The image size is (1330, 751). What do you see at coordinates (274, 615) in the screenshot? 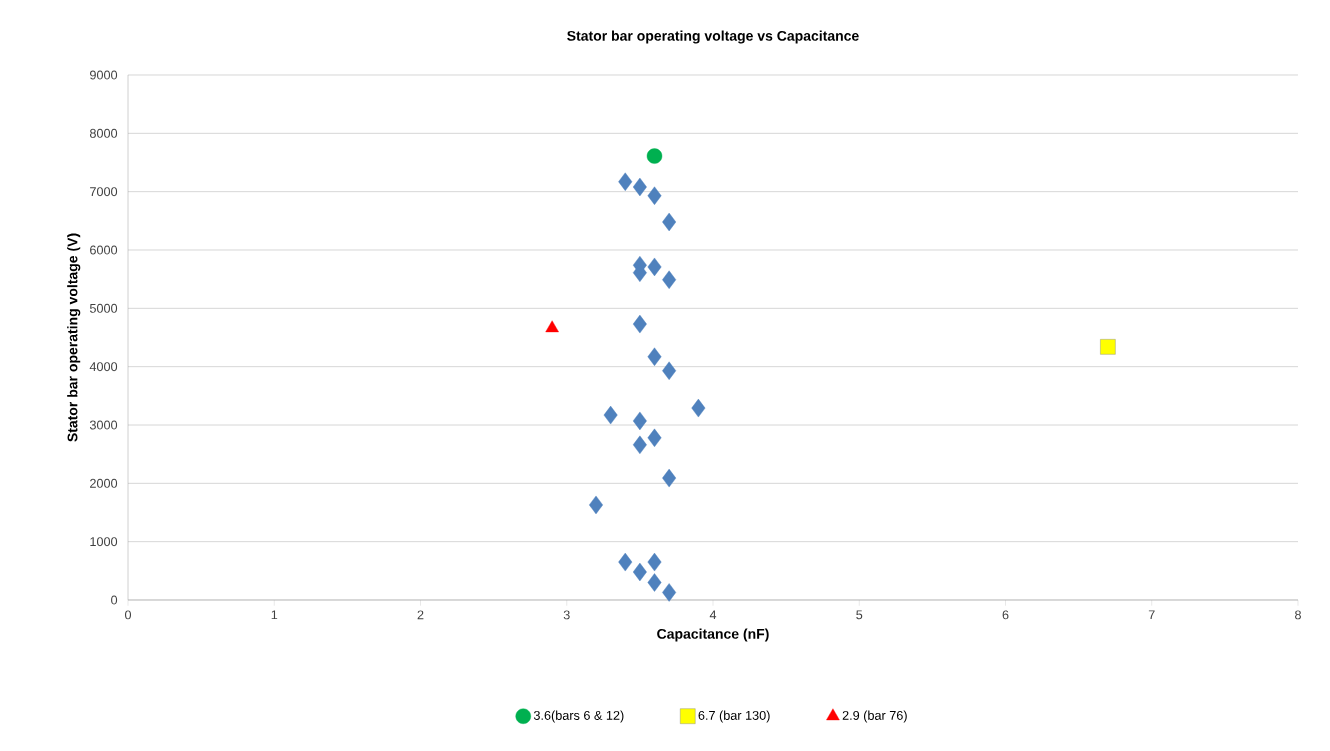
I see `x-tick-label: 1` at bounding box center [274, 615].